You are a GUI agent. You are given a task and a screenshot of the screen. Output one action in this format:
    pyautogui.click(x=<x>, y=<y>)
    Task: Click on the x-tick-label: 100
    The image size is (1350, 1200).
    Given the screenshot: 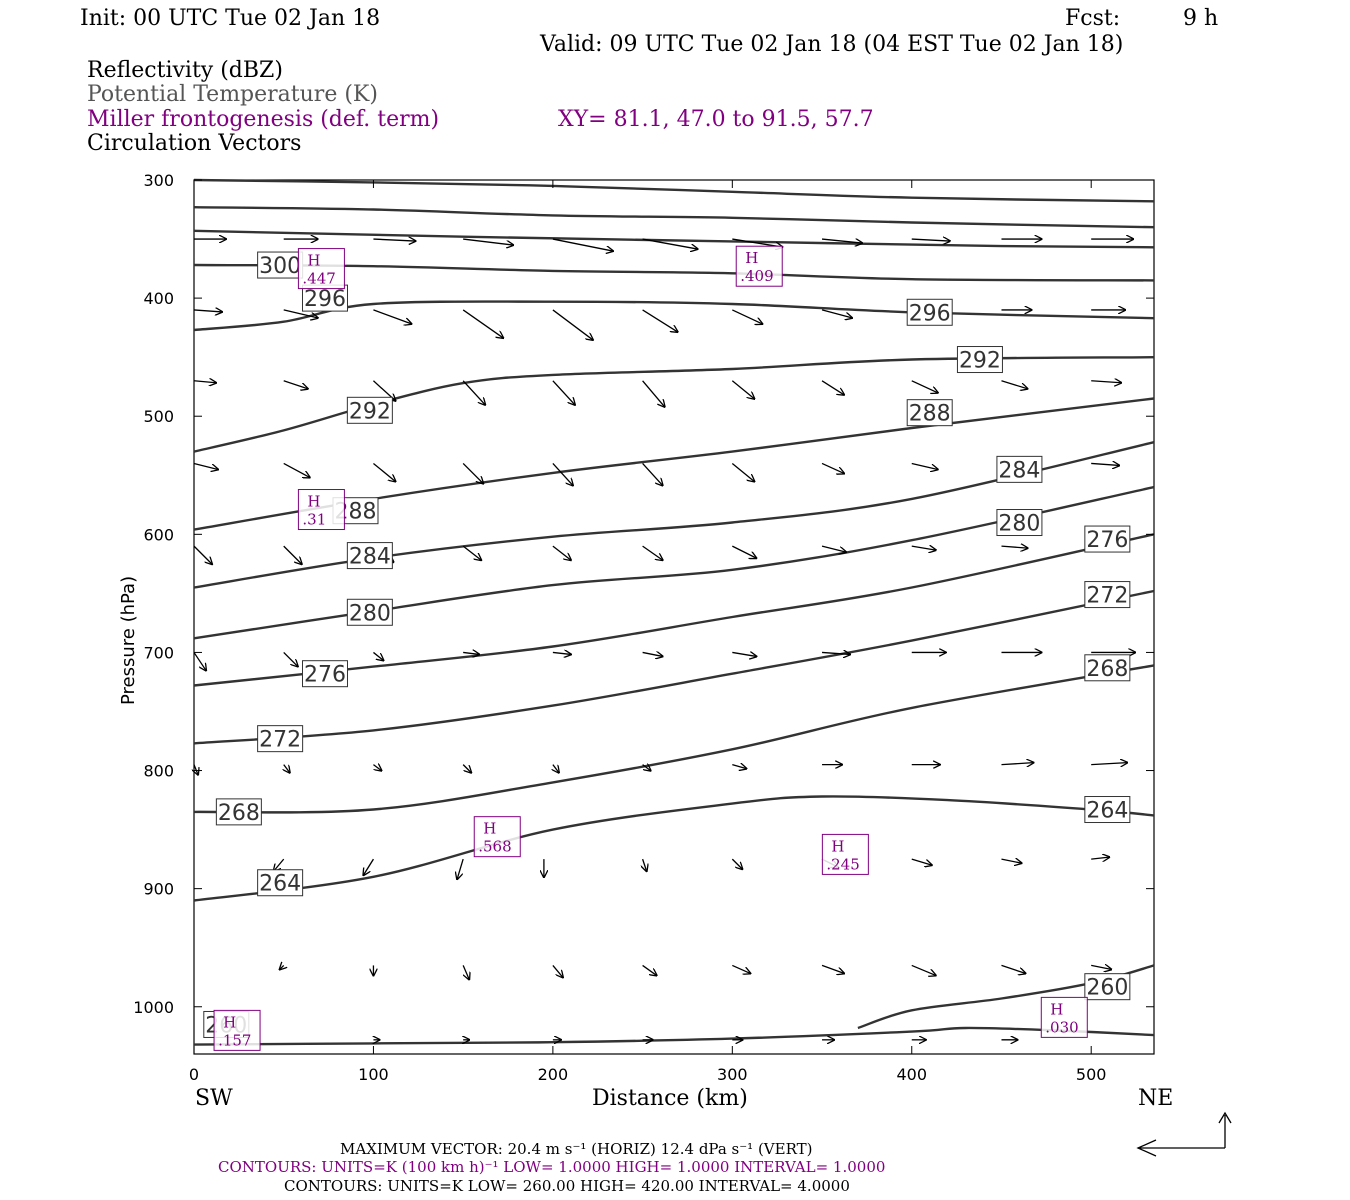 What is the action you would take?
    pyautogui.click(x=373, y=1074)
    